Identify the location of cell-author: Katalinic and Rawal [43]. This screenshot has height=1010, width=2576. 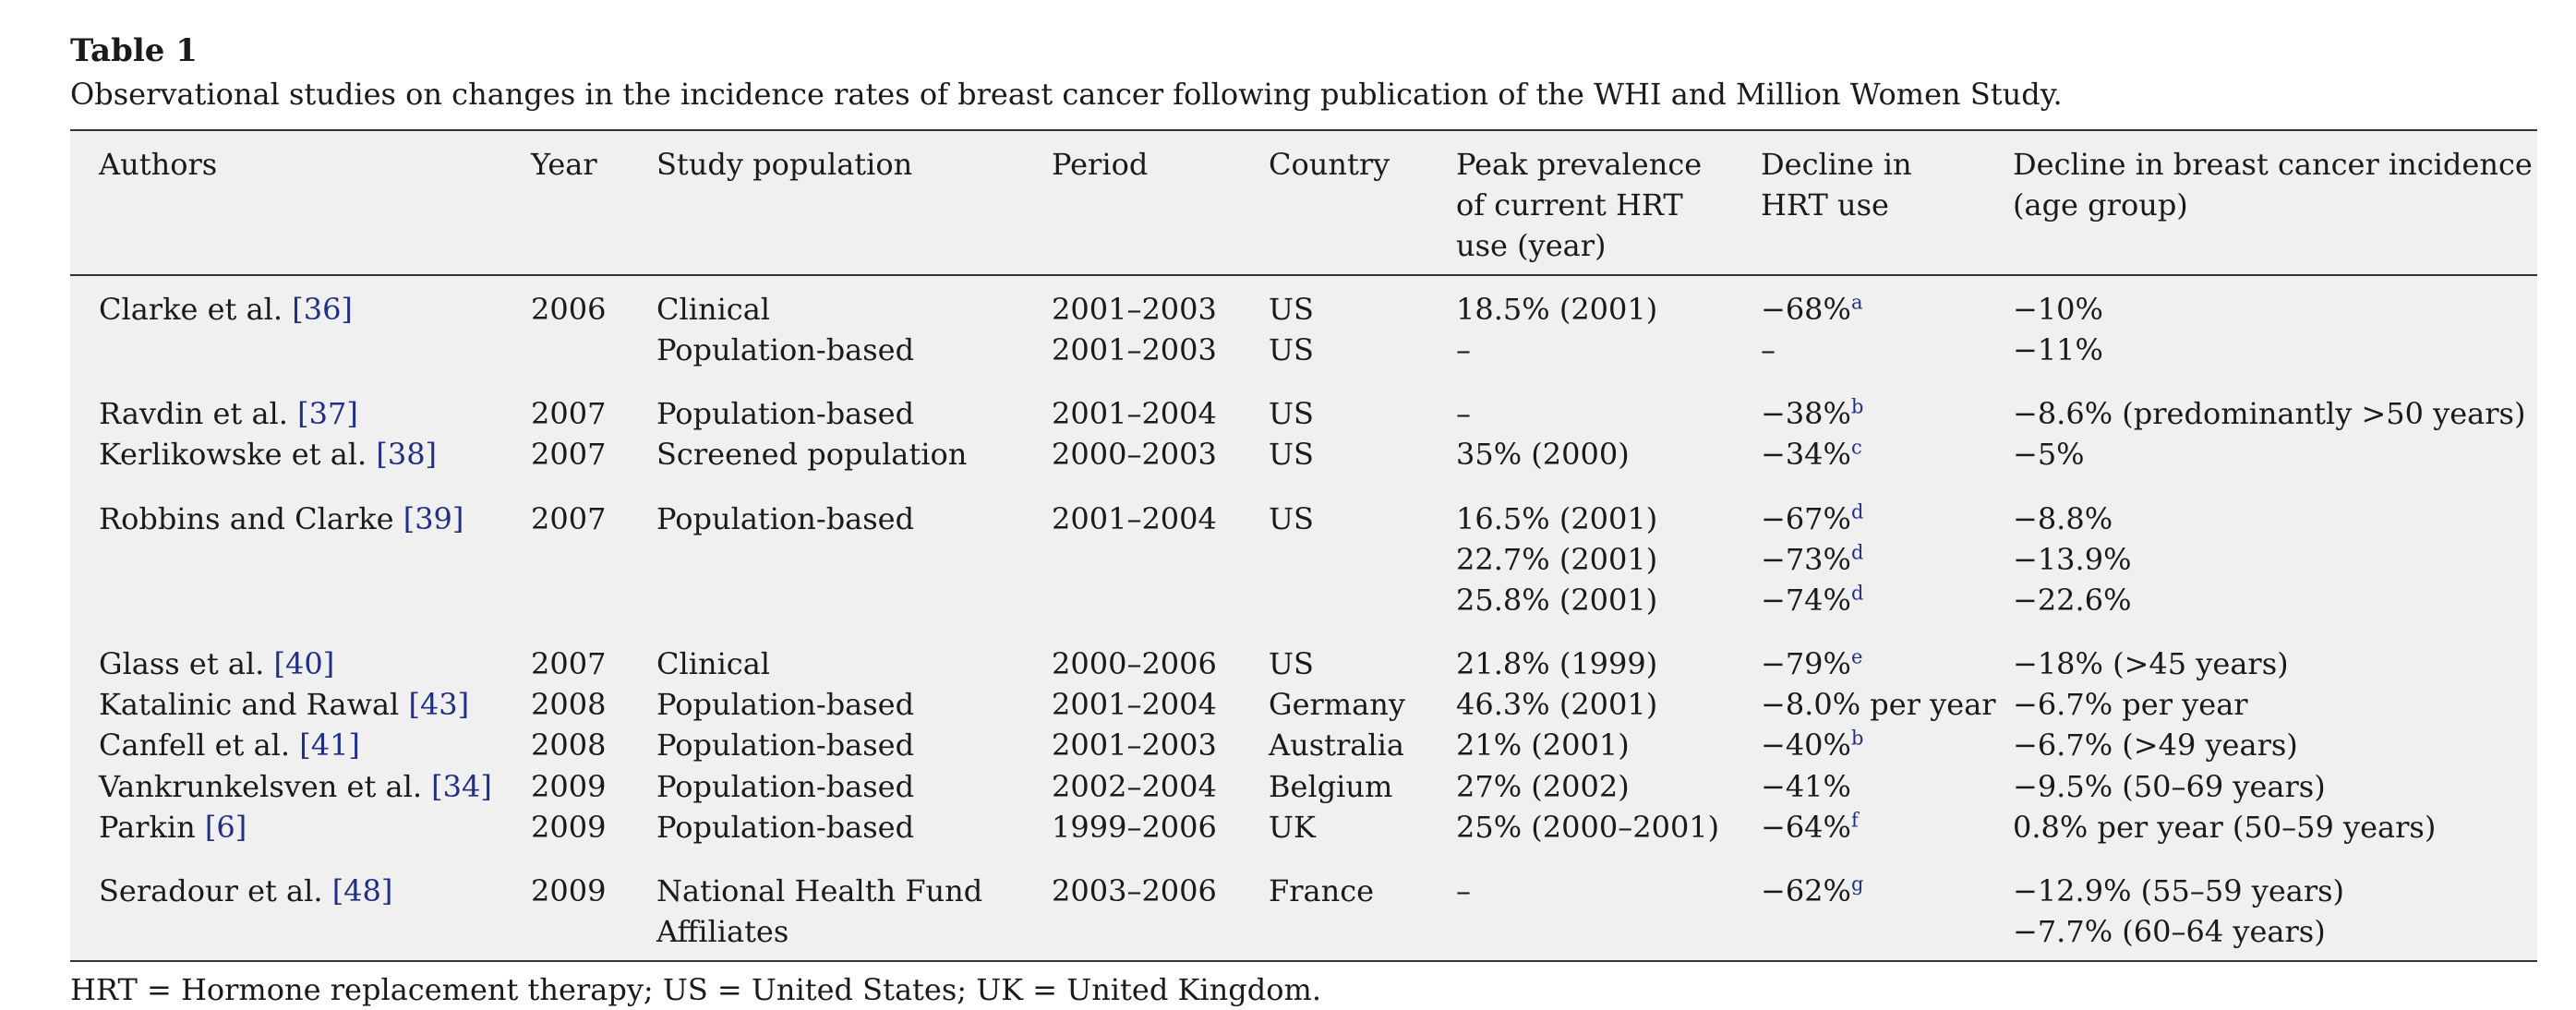
(284, 704).